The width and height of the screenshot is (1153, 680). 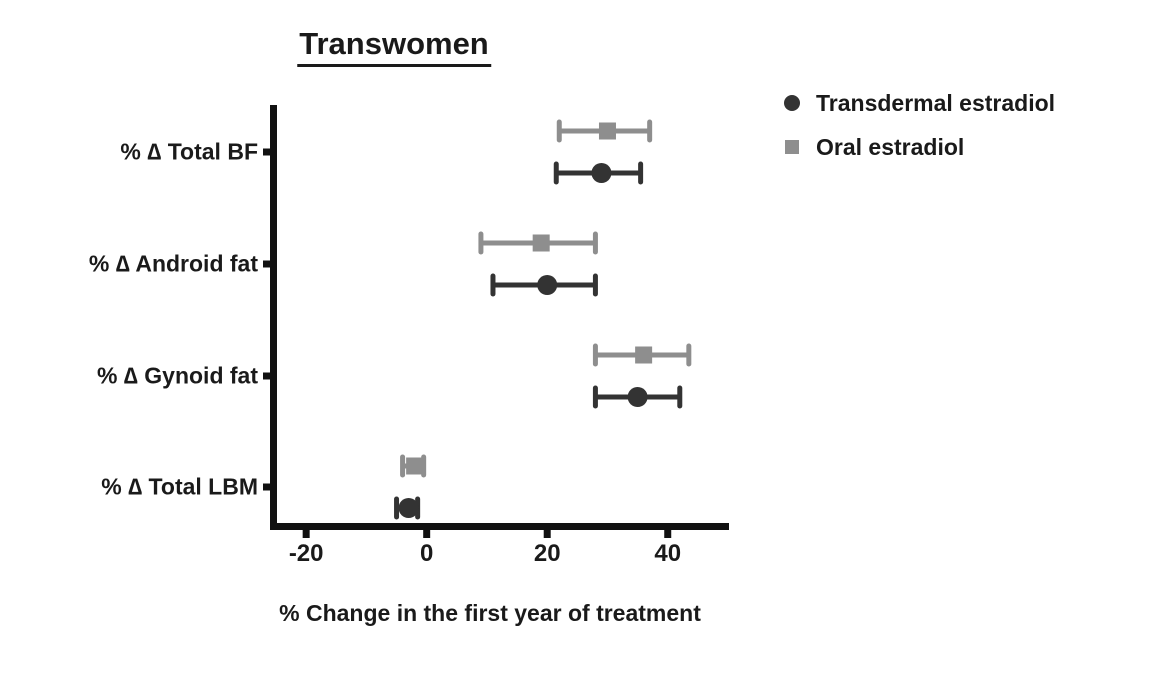 I want to click on legend-item-oral: Oral estradiol, so click(x=919, y=146).